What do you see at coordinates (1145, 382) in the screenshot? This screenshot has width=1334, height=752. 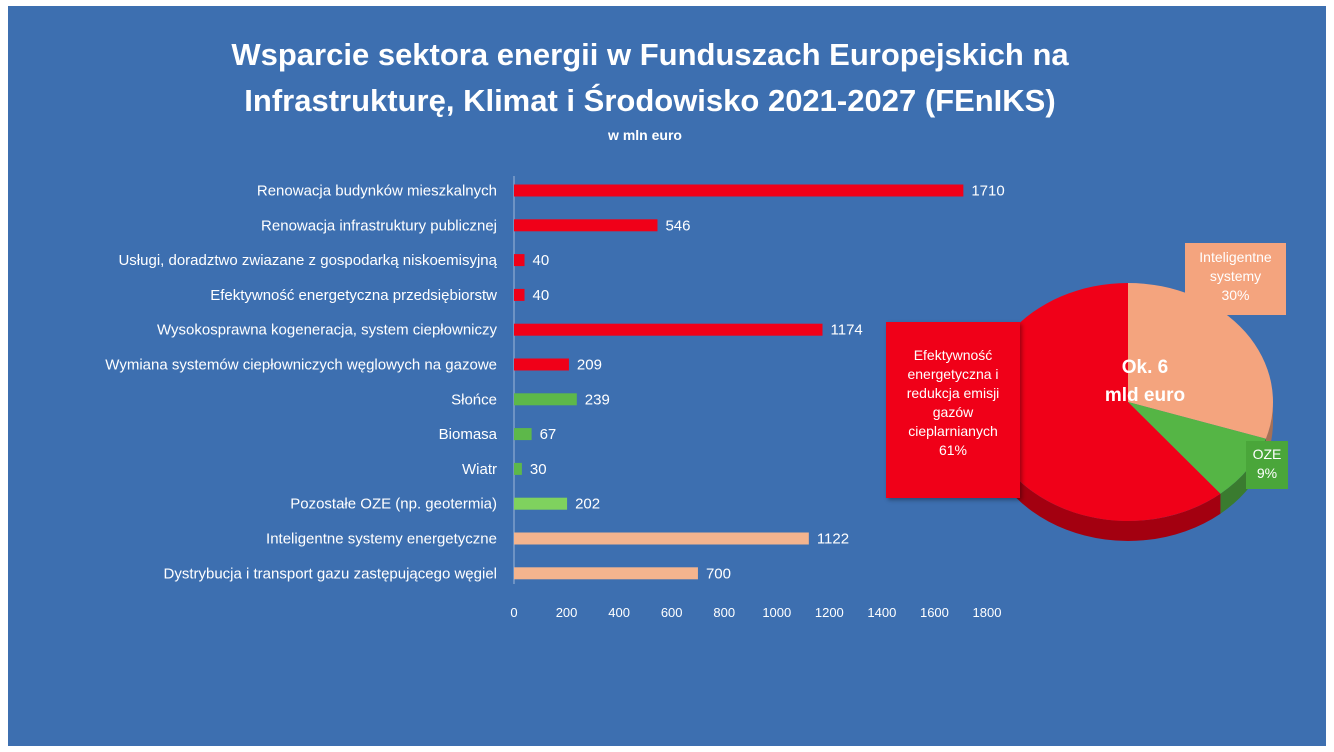 I see `pie-center-label: Ok. 6 mld euro` at bounding box center [1145, 382].